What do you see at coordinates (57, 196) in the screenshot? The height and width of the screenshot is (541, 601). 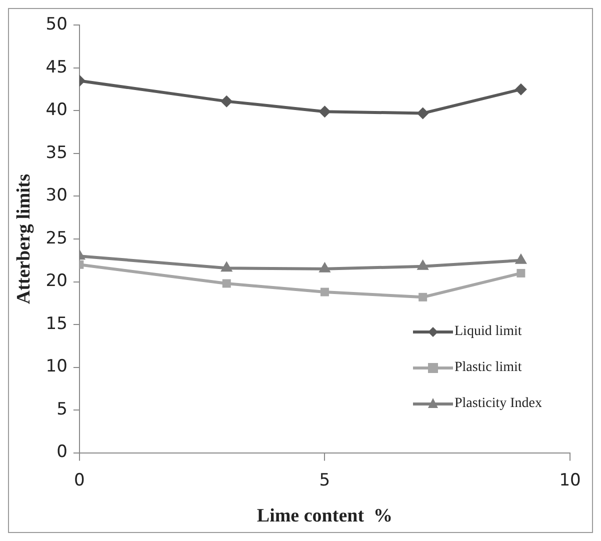 I see `y-tick-label: 30` at bounding box center [57, 196].